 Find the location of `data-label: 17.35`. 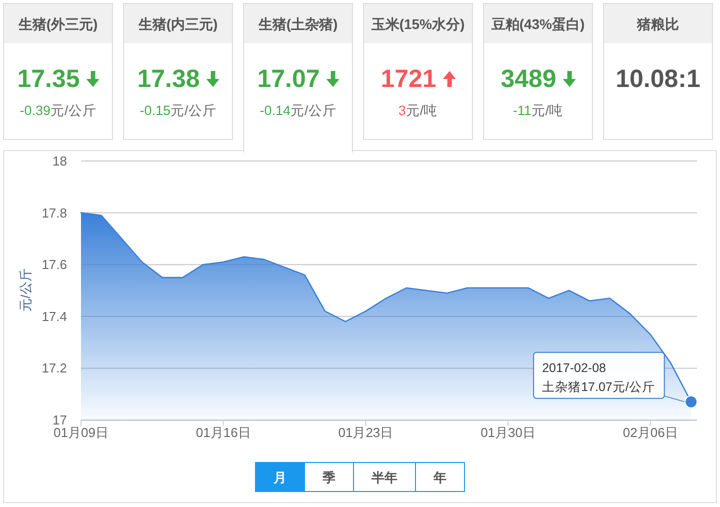

data-label: 17.35 is located at coordinates (48, 79).